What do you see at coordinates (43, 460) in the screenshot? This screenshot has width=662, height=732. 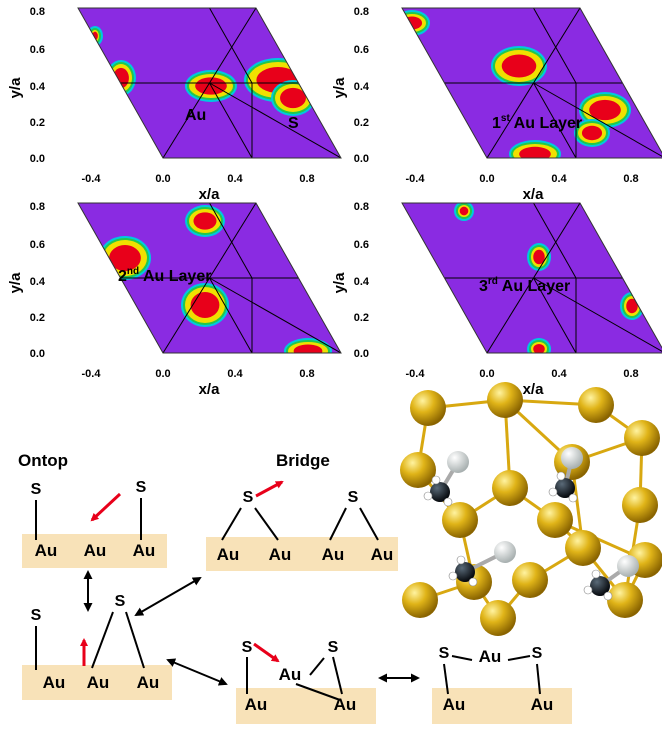 I see `ontop-title: Ontop` at bounding box center [43, 460].